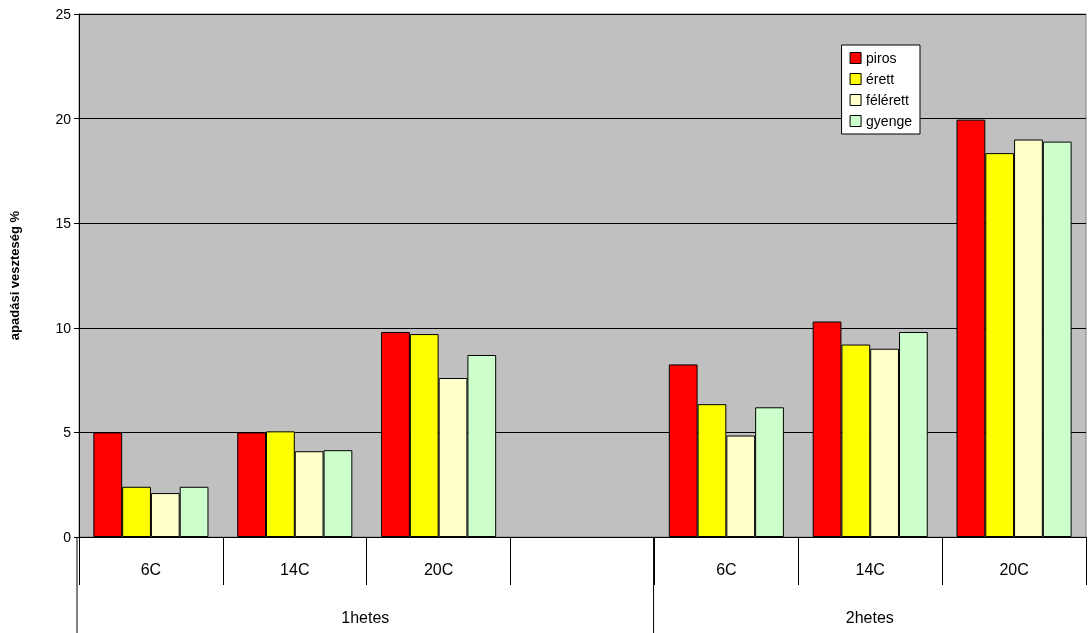  Describe the element at coordinates (887, 100) in the screenshot. I see `legend-label: félérett` at that location.